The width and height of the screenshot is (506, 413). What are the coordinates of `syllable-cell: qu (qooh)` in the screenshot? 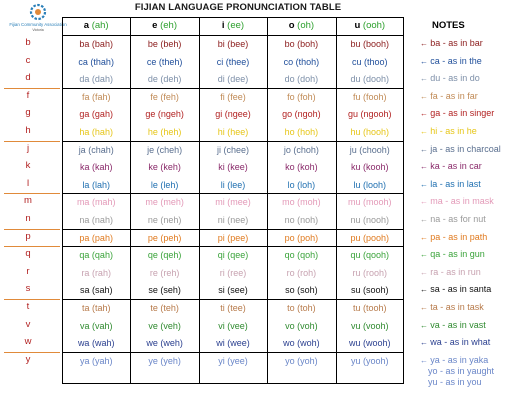 It's located at (370, 255).